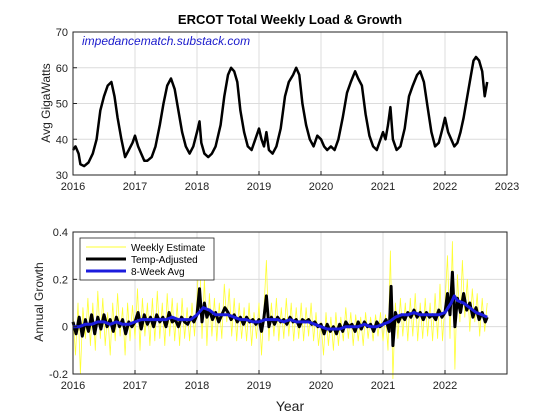  I want to click on legend-label-weekly-estimate: Weekly Estimate, so click(168, 248).